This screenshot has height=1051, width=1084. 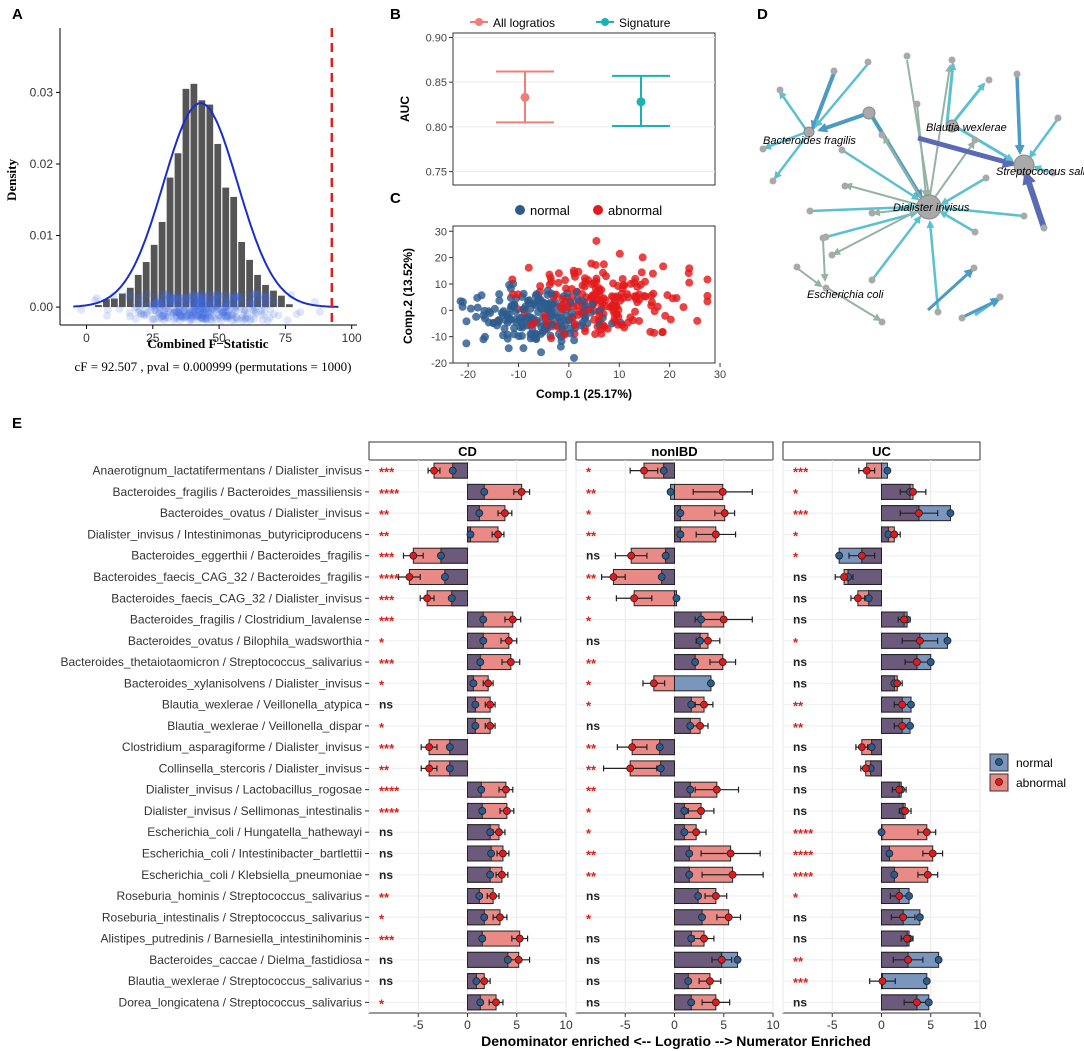 I want to click on significance-label: ***, so click(x=801, y=514).